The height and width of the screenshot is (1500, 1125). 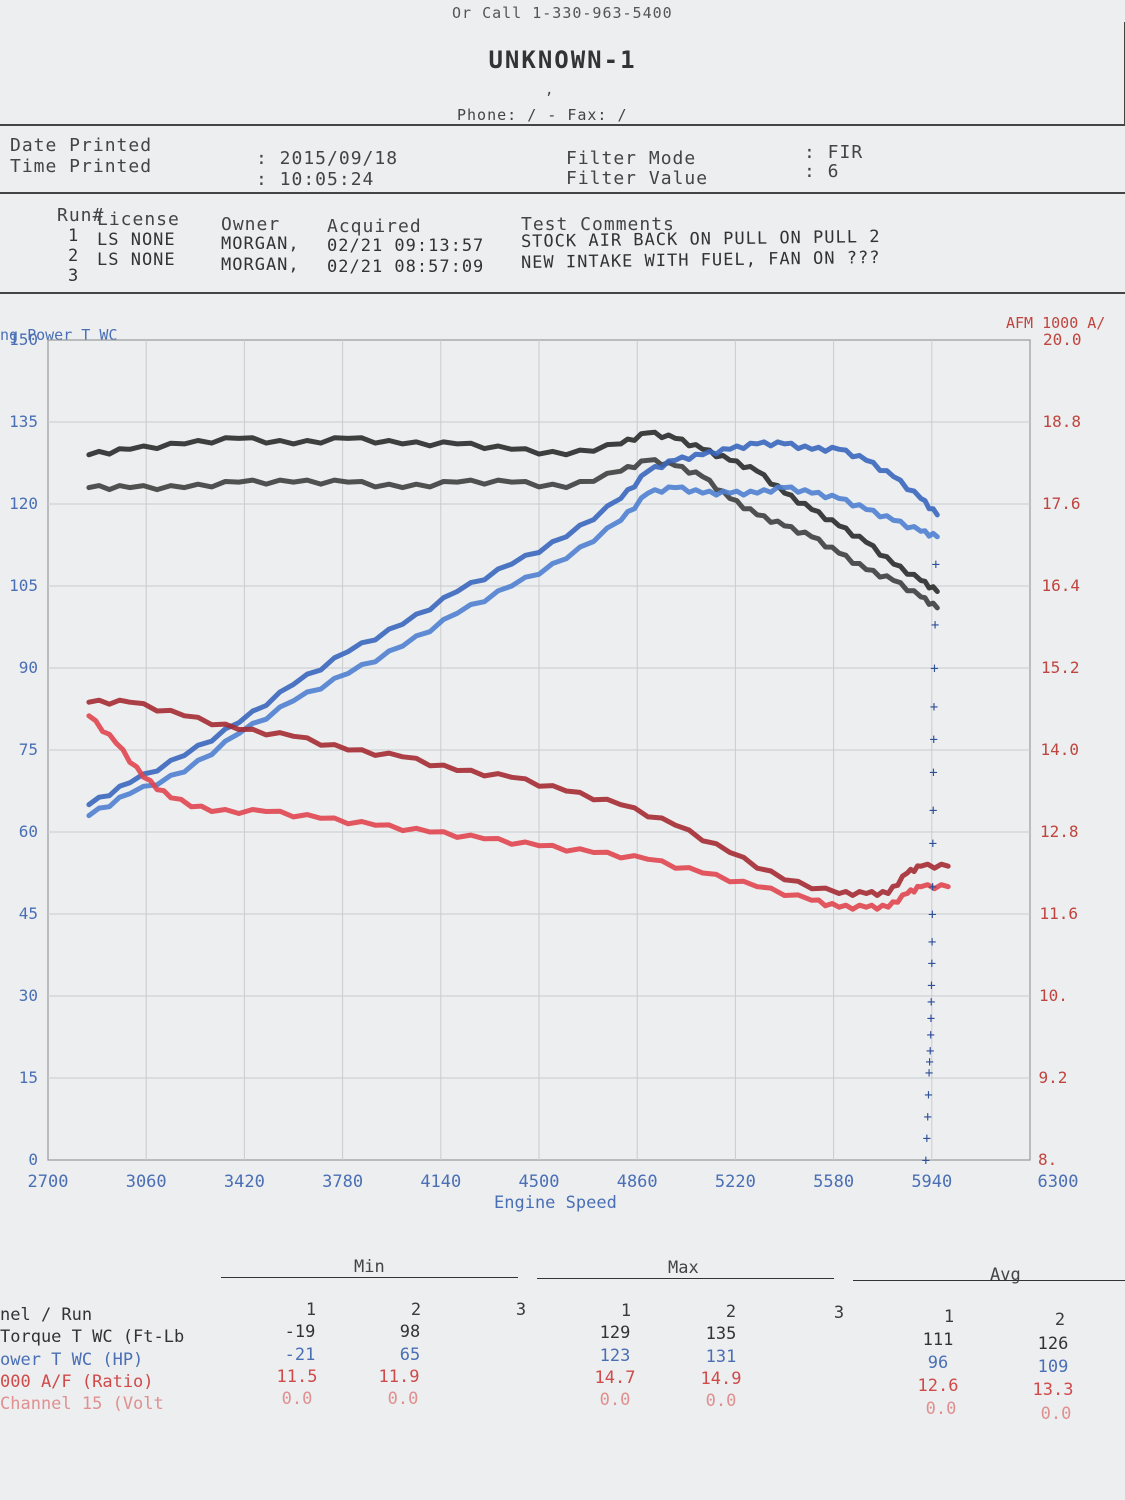 I want to click on top-contact-line: Or Call 1-330-963-5400, so click(x=562, y=13).